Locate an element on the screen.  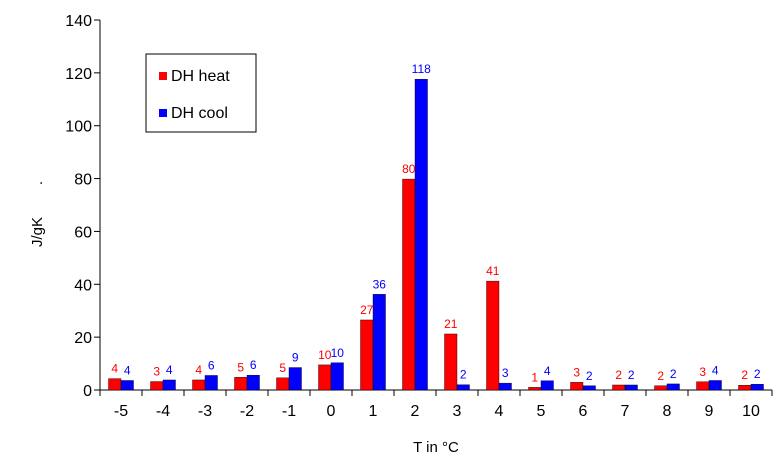
legend-box is located at coordinates (201, 93).